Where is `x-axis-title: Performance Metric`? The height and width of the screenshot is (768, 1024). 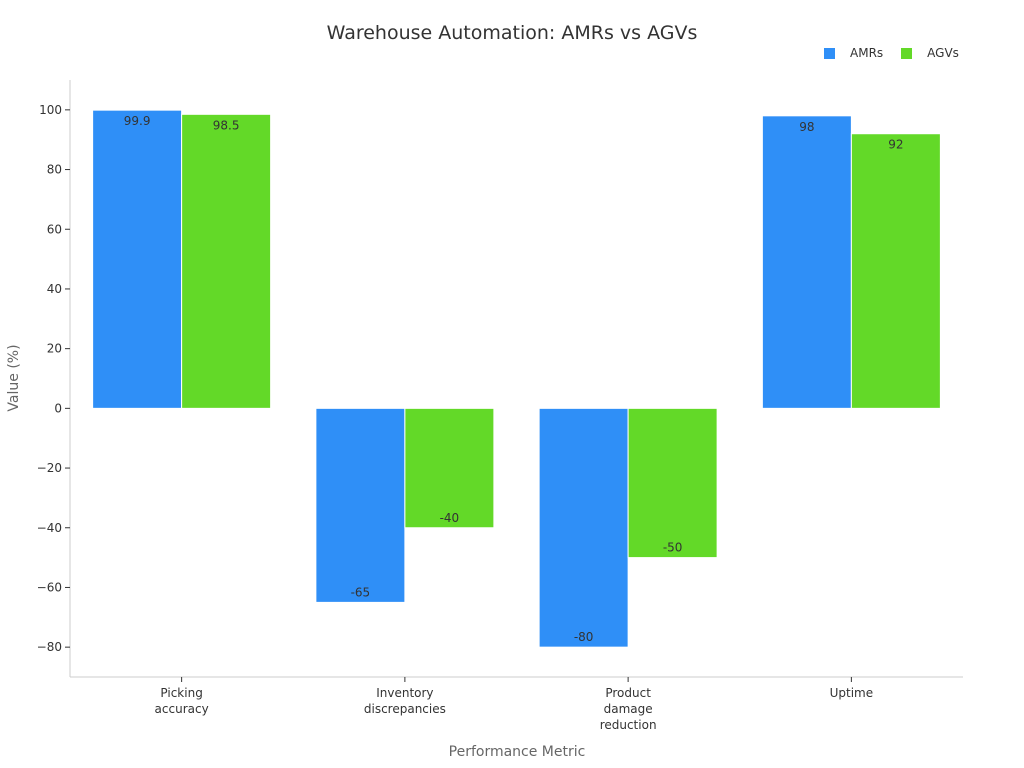 x-axis-title: Performance Metric is located at coordinates (517, 752).